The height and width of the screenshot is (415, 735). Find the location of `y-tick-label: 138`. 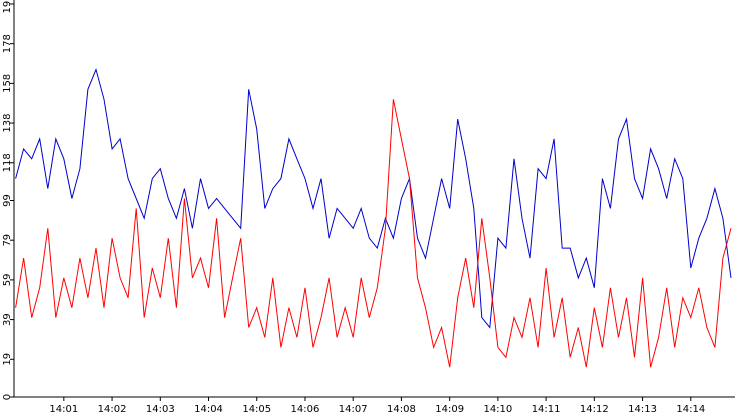

y-tick-label: 138 is located at coordinates (7, 123).